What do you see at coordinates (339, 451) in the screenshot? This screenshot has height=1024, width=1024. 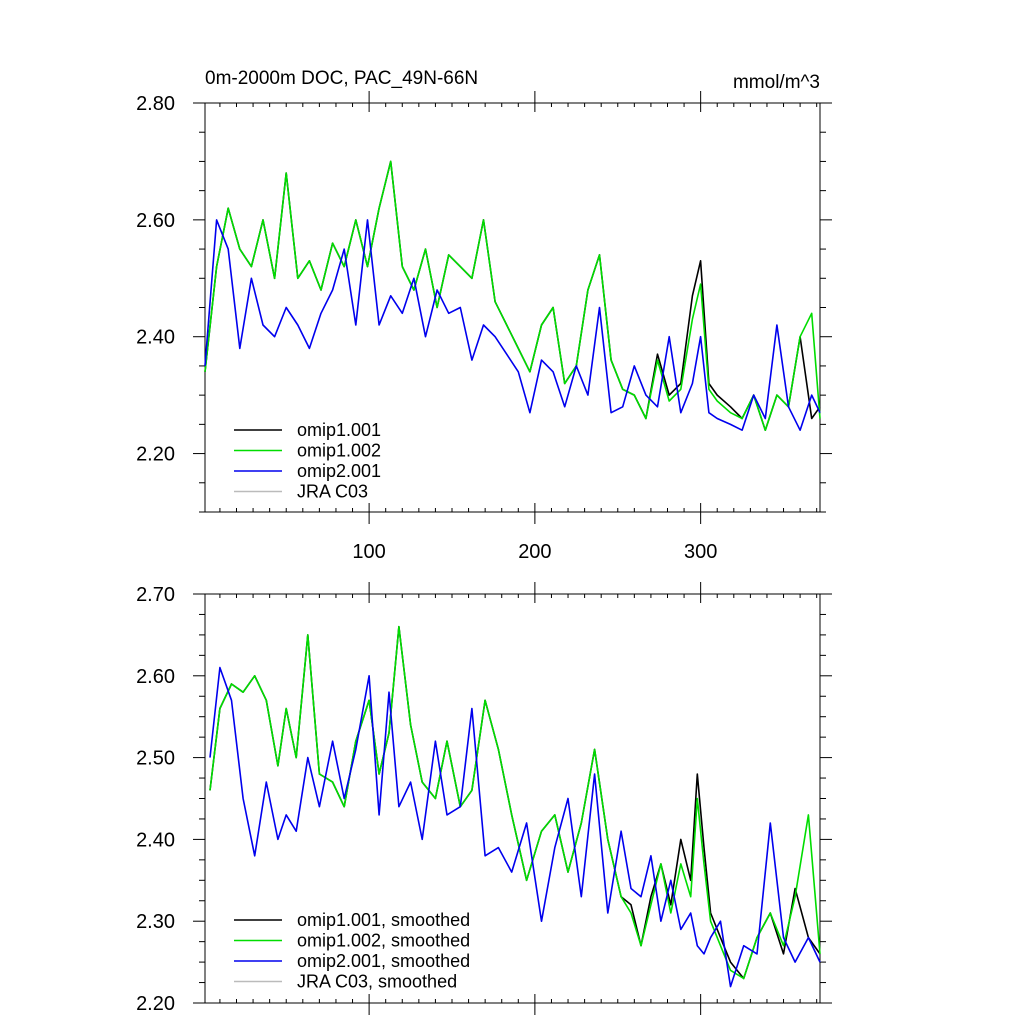 I see `legend-label: omip1.002` at bounding box center [339, 451].